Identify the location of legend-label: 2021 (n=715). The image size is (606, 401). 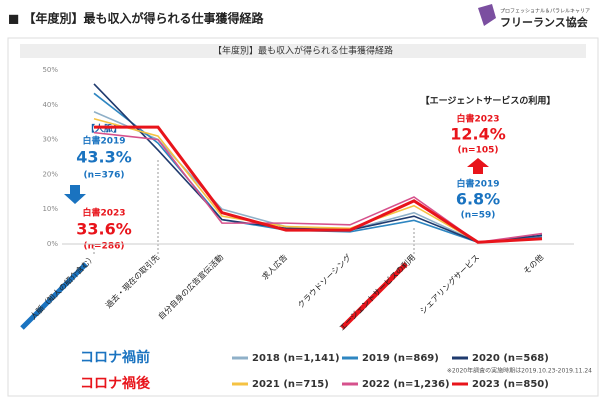
(290, 384).